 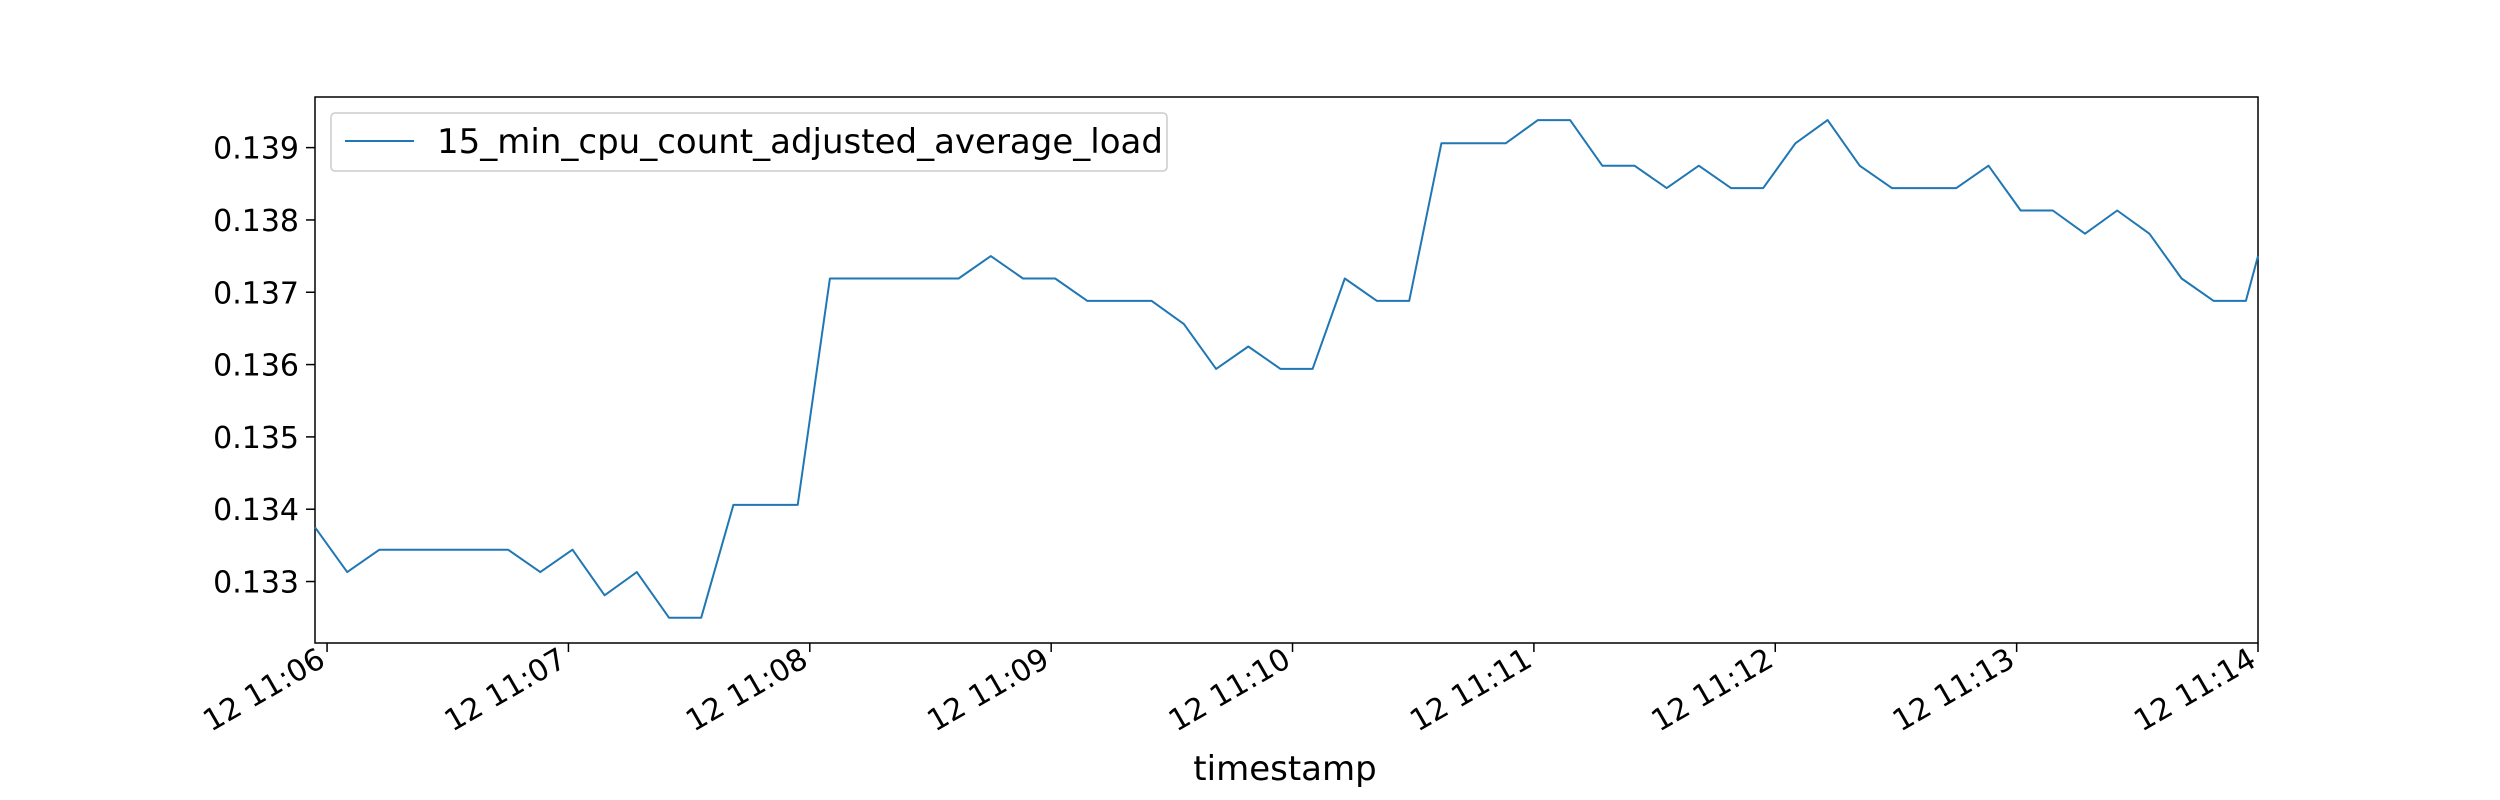 What do you see at coordinates (1471, 690) in the screenshot?
I see `x-tick-label: 12 11:11` at bounding box center [1471, 690].